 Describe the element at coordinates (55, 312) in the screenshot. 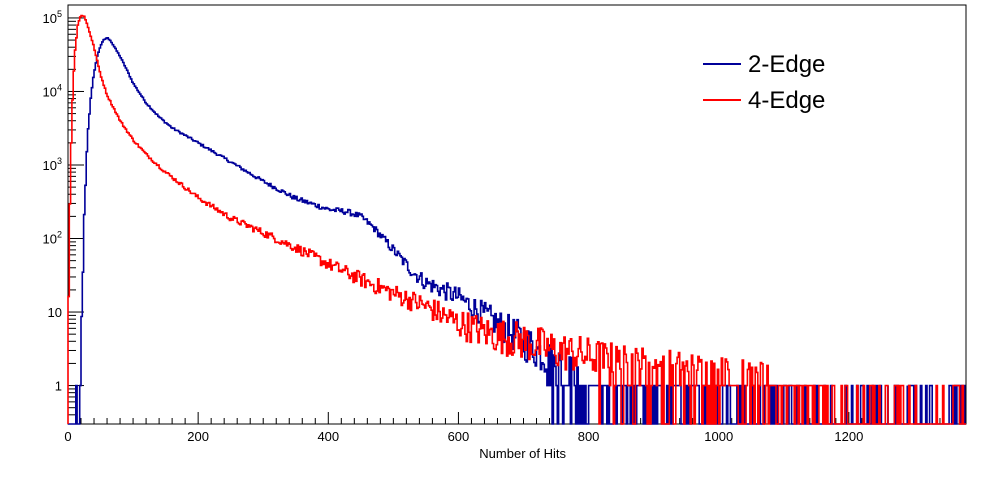

I see `y-tick-label: 10` at that location.